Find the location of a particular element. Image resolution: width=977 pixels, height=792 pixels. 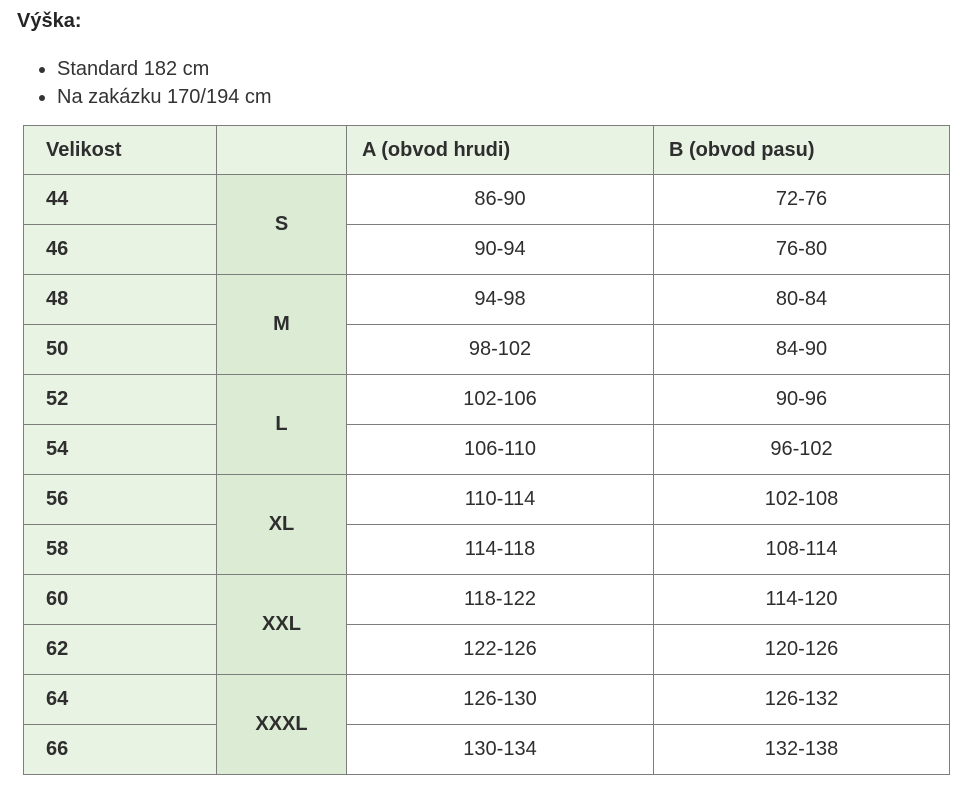

waist-cell: 96-102 is located at coordinates (801, 449).